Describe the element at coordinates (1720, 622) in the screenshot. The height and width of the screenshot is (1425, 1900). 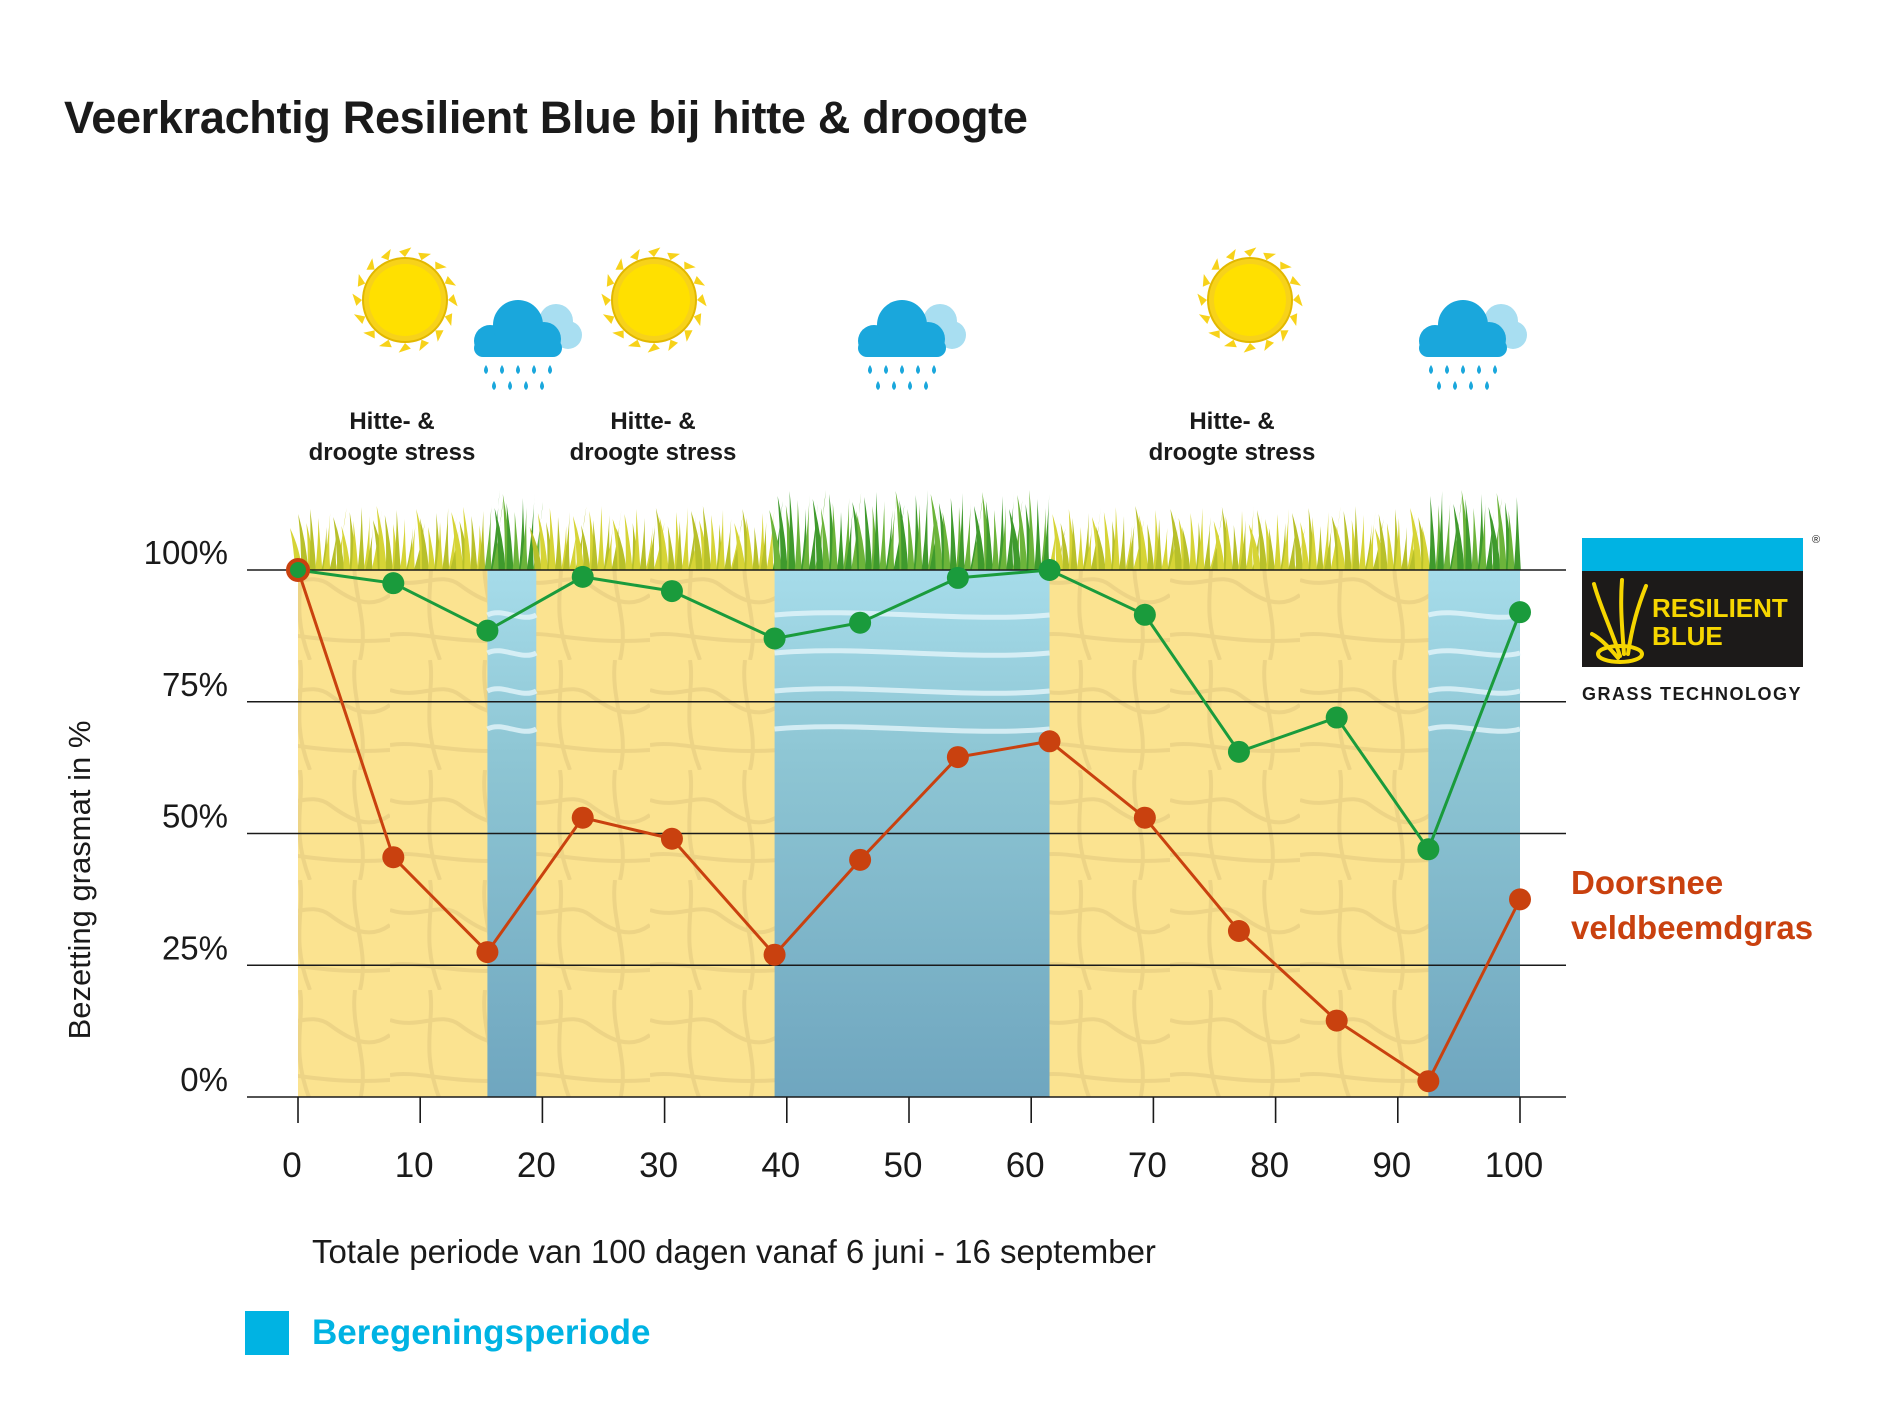
I see `logo-text: RESILIENT BLUE` at that location.